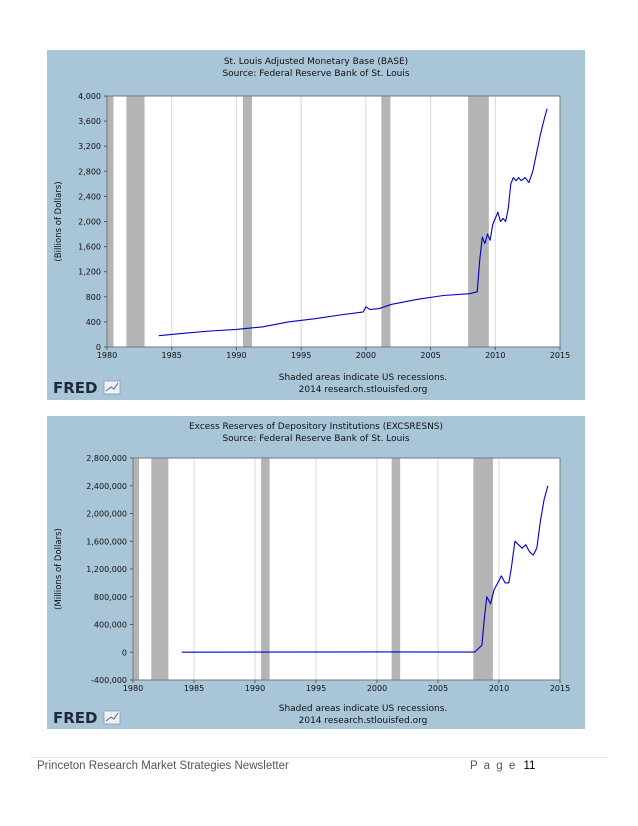 This screenshot has height=826, width=638. Describe the element at coordinates (59, 221) in the screenshot. I see `y-axis-label: (Billions of Dollars)` at that location.